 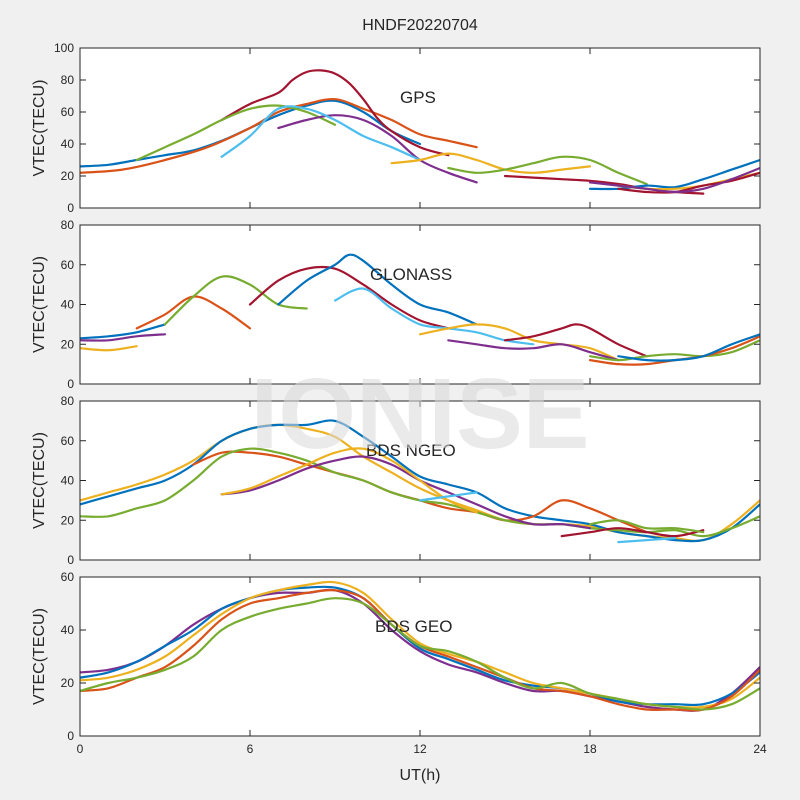 I want to click on panel-annotation: GLONASS, so click(x=411, y=274).